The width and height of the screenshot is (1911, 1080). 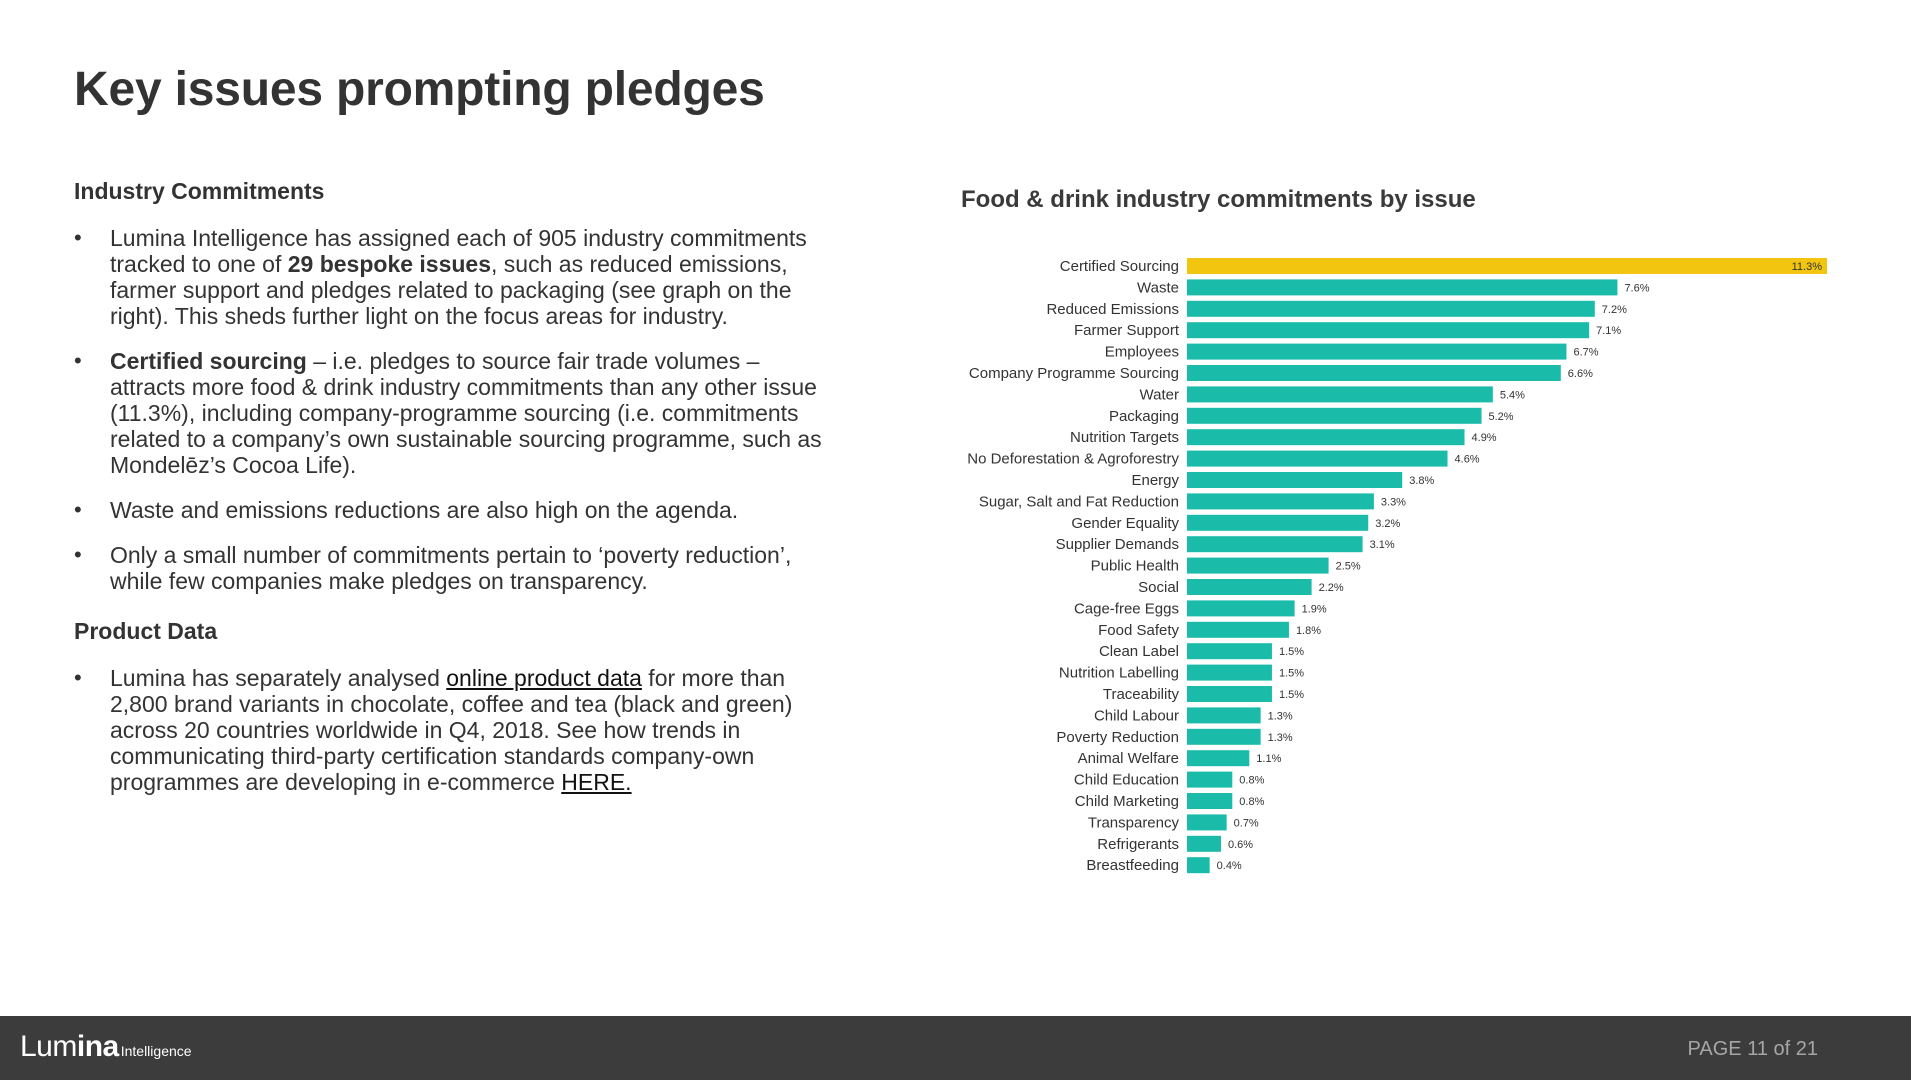 I want to click on category-label: Animal Welfare, so click(x=1128, y=758).